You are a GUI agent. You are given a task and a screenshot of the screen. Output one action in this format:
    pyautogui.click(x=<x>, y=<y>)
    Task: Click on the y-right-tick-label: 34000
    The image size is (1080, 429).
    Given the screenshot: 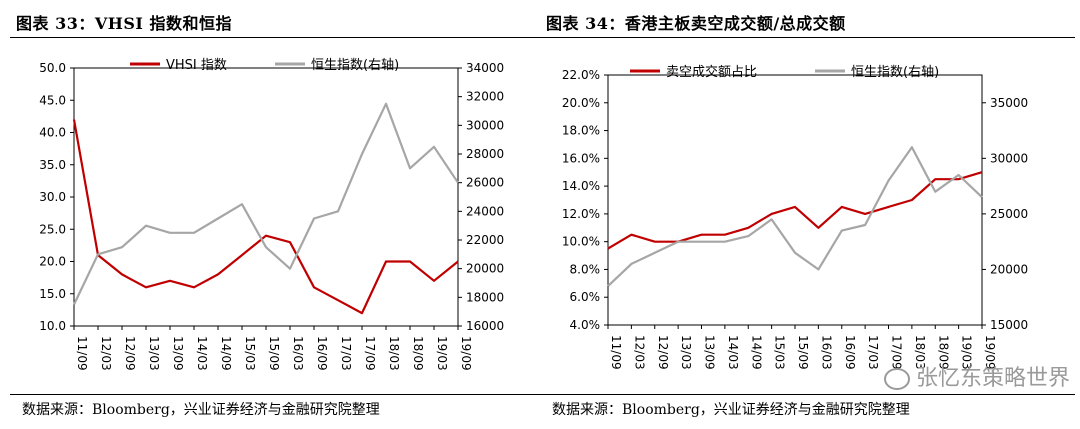 What is the action you would take?
    pyautogui.click(x=485, y=68)
    